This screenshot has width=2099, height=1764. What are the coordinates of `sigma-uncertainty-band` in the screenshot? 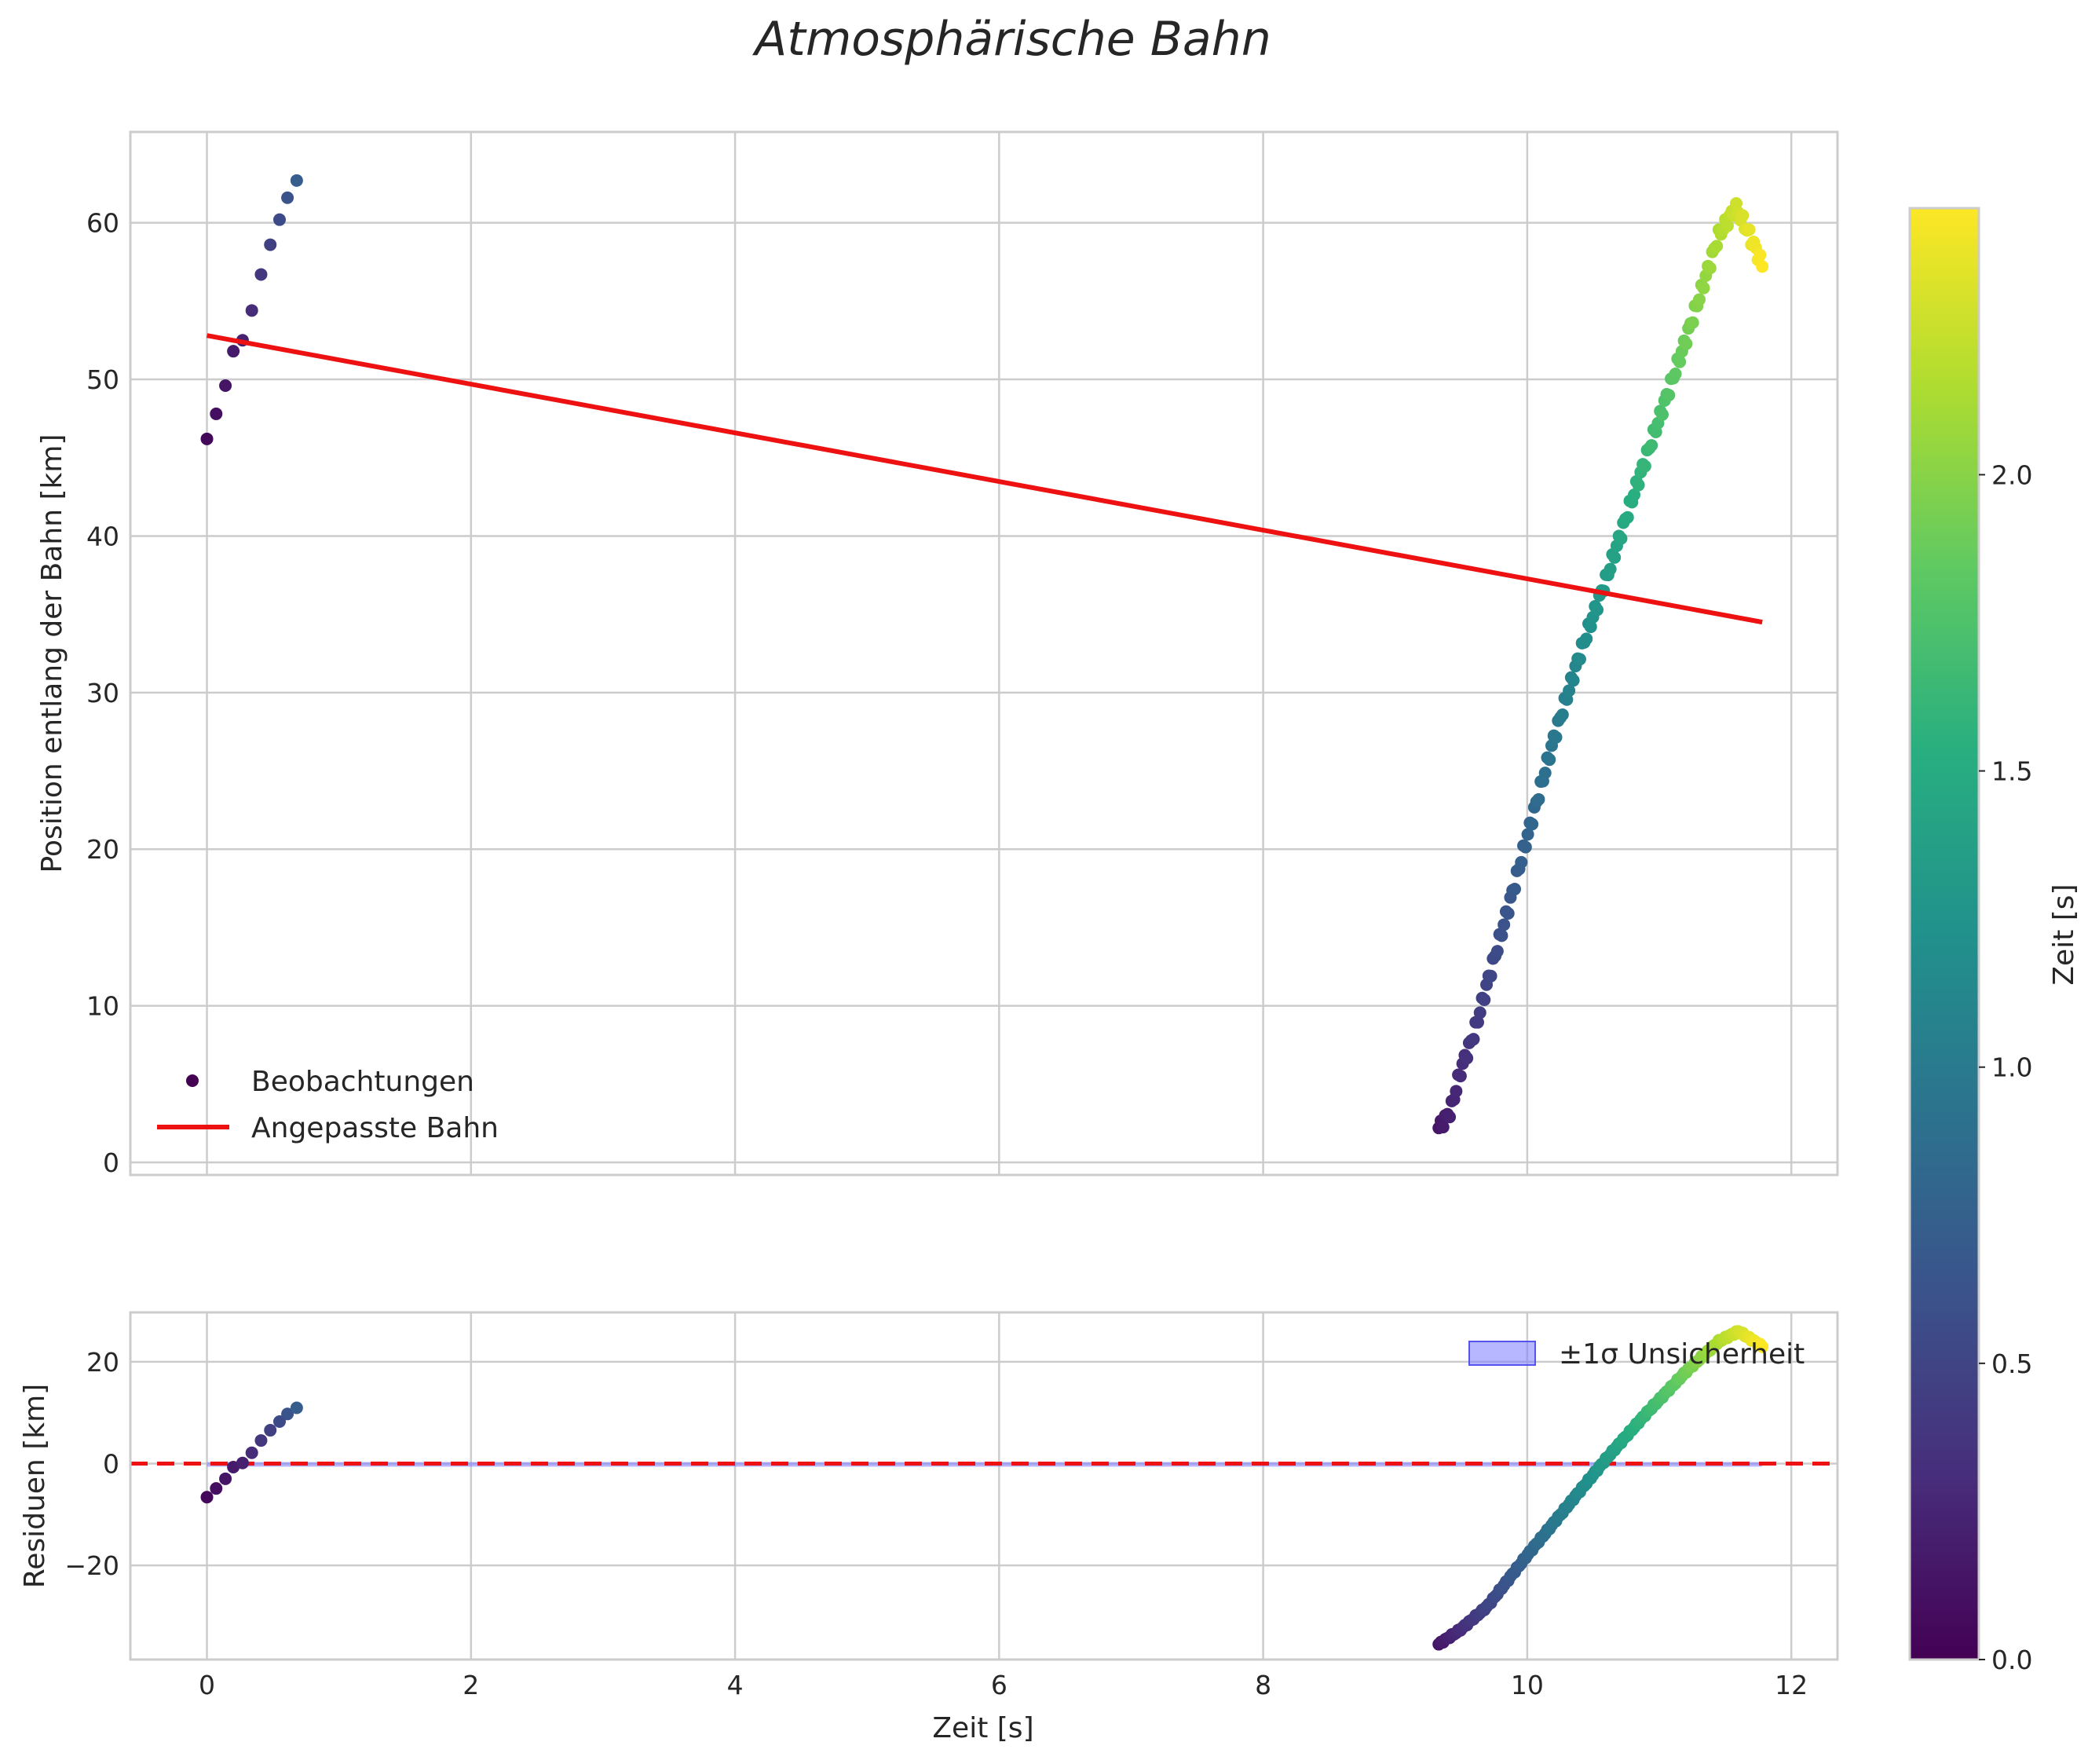 It's located at (985, 1464).